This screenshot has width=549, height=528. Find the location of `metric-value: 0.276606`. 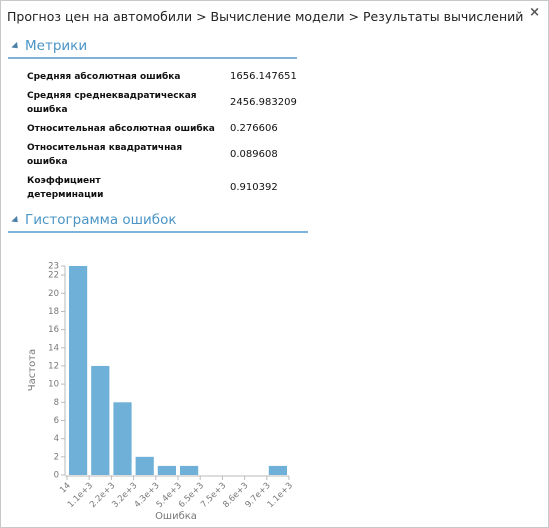

metric-value: 0.276606 is located at coordinates (254, 128).